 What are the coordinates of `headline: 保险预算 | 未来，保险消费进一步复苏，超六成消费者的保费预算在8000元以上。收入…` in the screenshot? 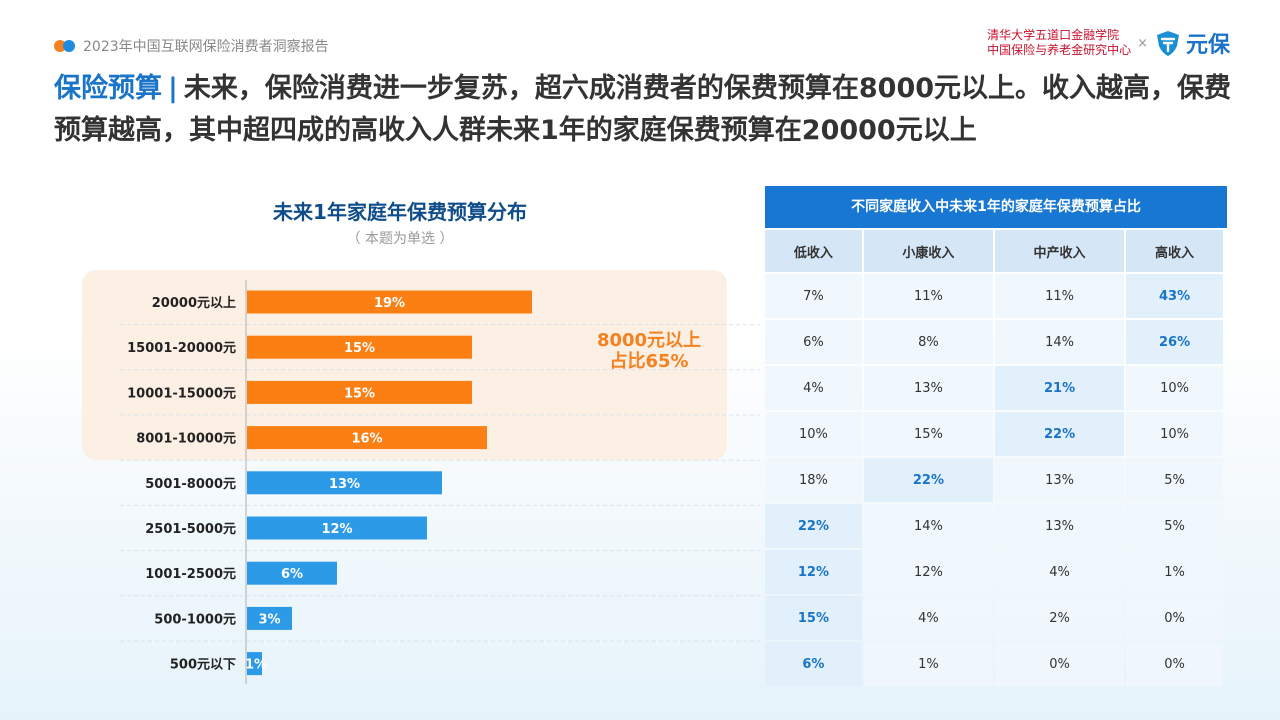 It's located at (644, 110).